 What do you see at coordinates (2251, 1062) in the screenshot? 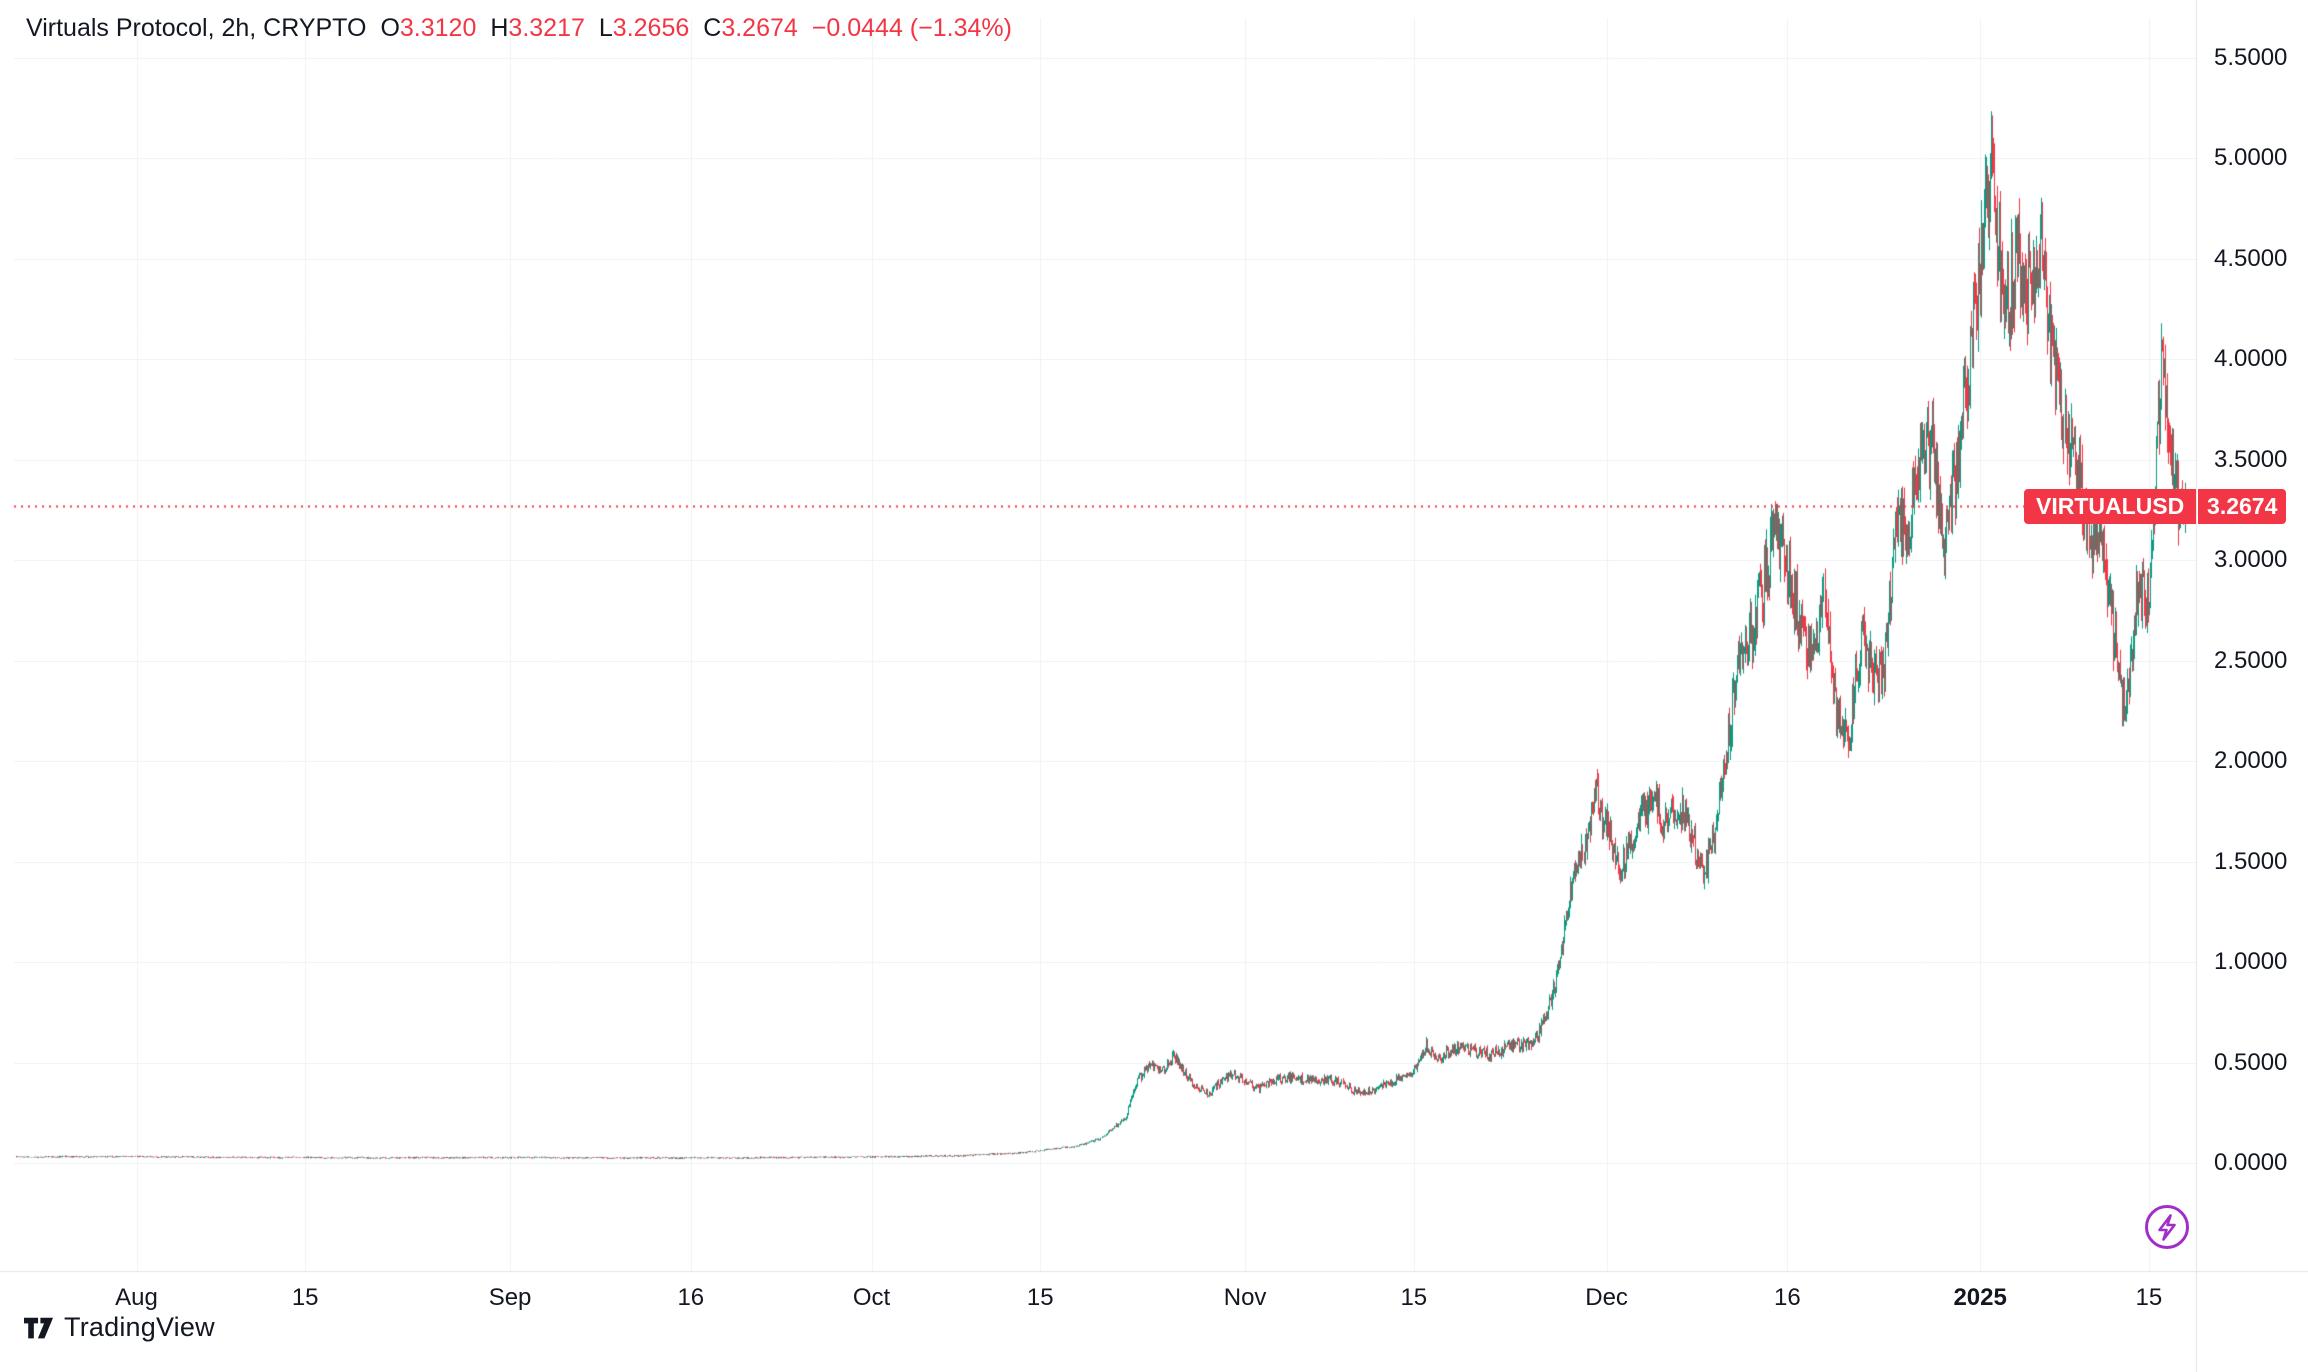
I see `price-tick-label: 0.5000` at bounding box center [2251, 1062].